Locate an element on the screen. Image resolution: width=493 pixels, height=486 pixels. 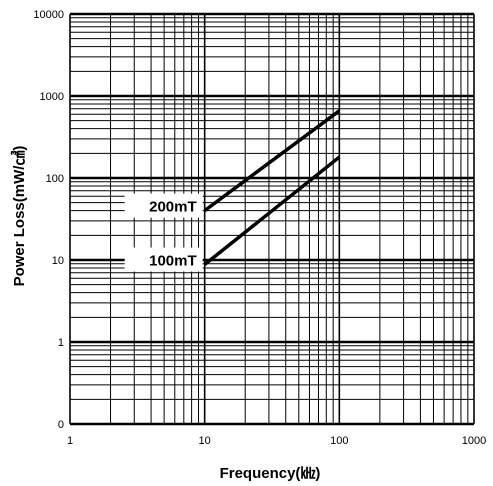
y-axis-title: Power Loss(mW/㎤) is located at coordinates (19, 216).